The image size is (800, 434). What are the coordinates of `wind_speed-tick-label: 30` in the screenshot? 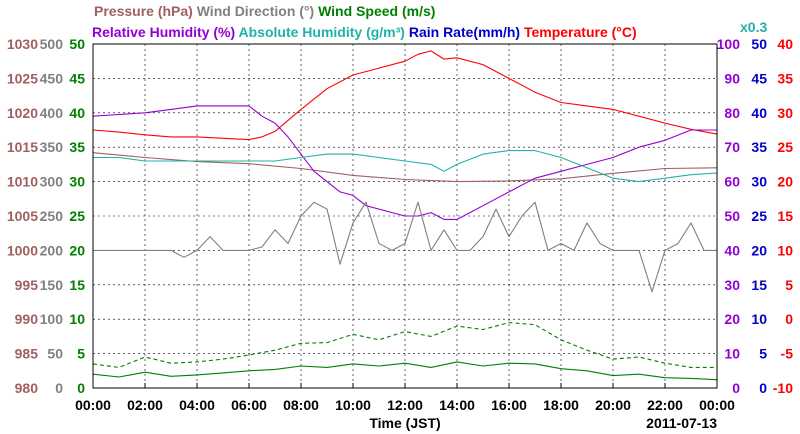 It's located at (77, 182).